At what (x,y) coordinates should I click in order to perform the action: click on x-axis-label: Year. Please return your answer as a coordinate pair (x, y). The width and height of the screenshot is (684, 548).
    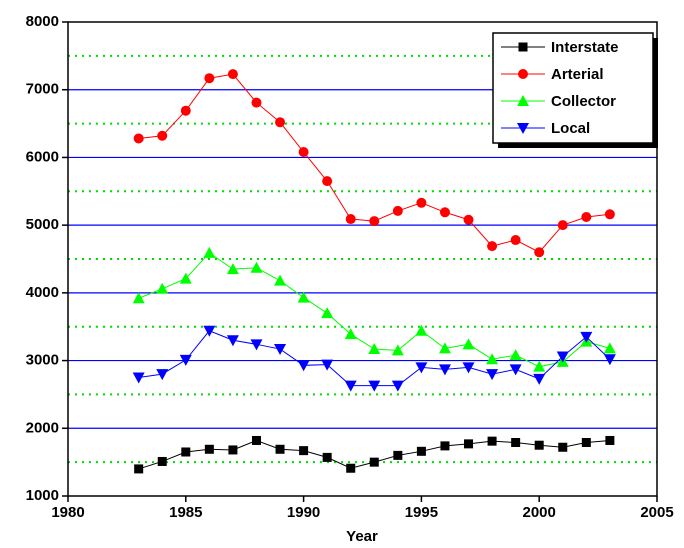
    Looking at the image, I should click on (362, 536).